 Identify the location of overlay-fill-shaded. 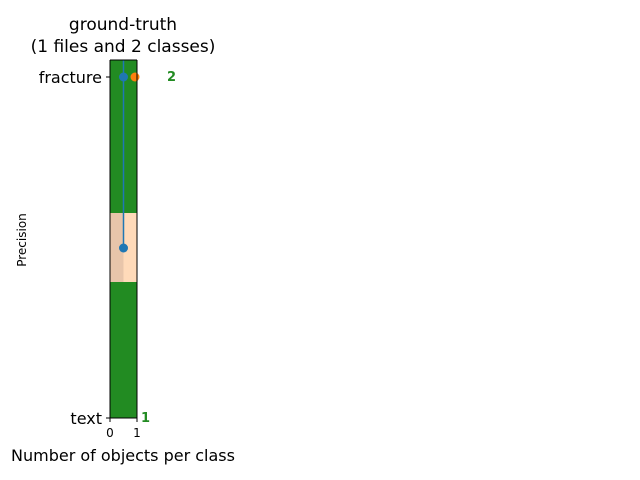
(117, 247).